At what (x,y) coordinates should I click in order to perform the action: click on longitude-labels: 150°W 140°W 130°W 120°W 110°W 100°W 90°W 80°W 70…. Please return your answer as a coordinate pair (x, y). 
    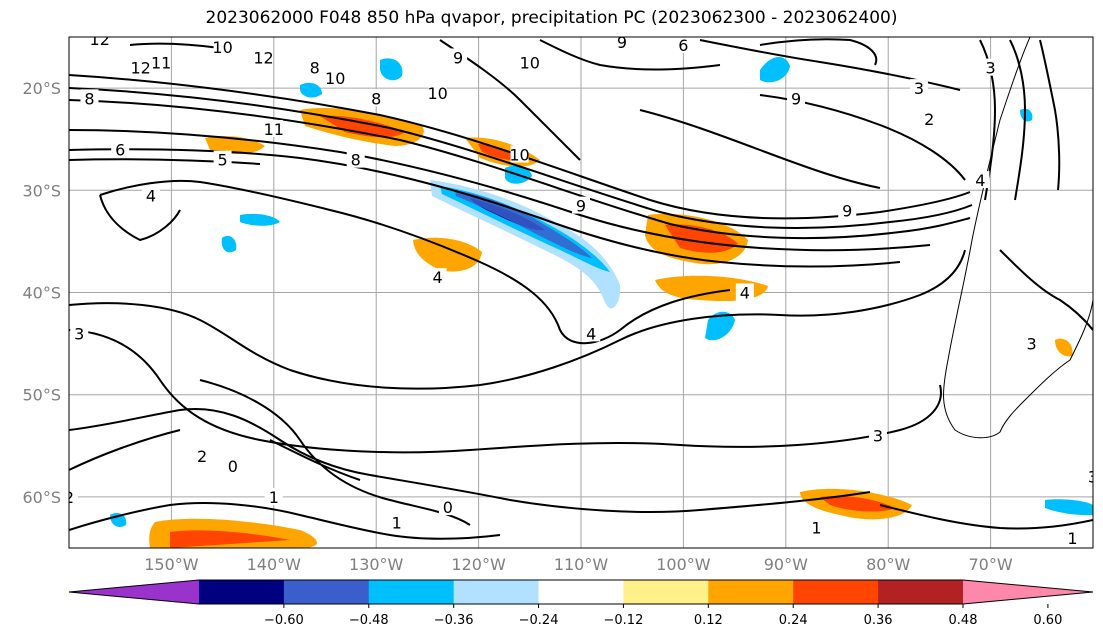
    Looking at the image, I should click on (578, 564).